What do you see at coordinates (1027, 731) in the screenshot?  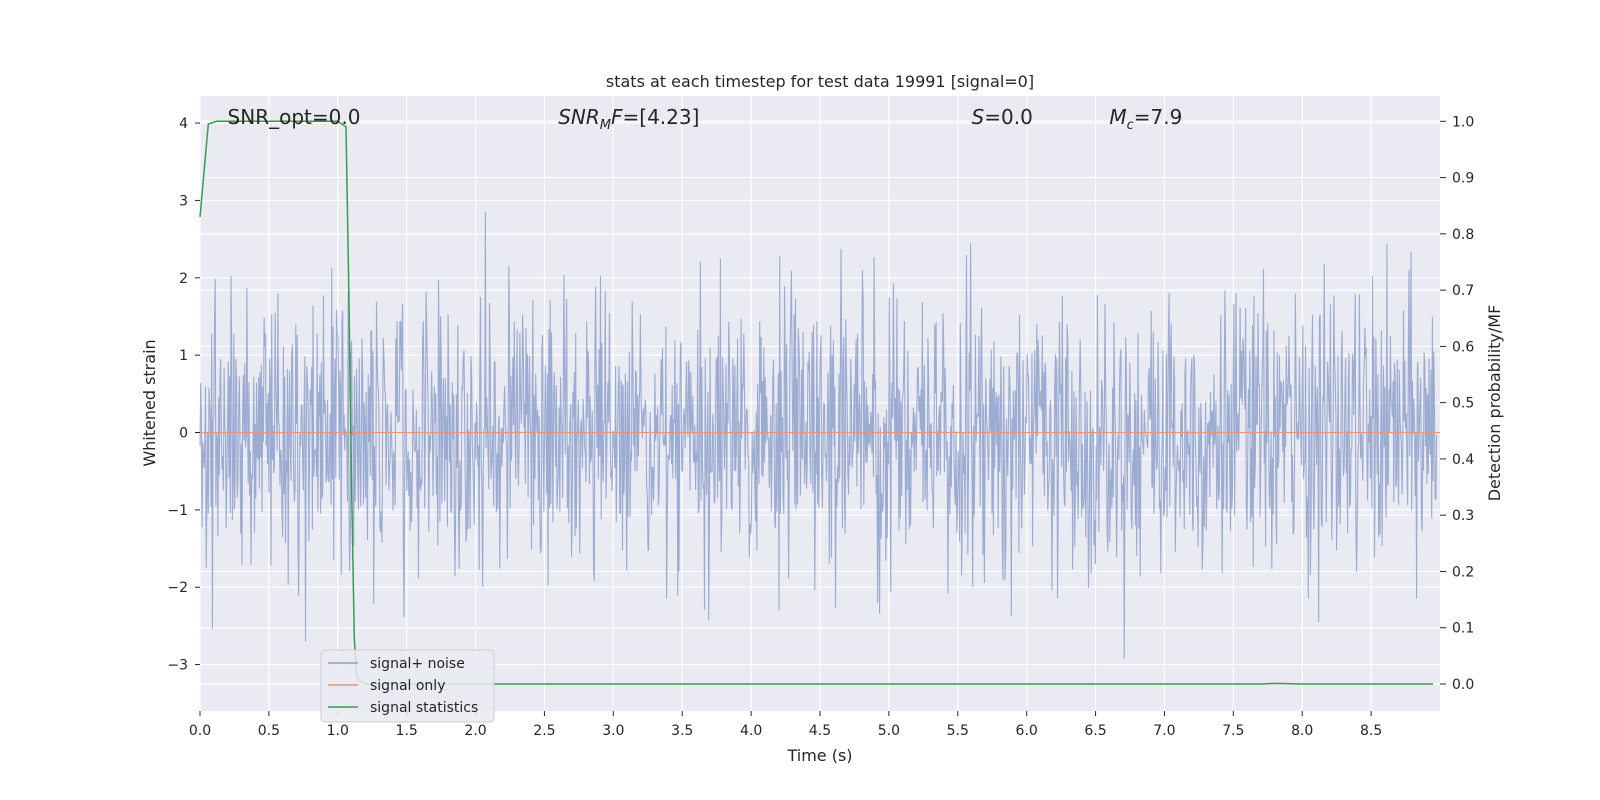 I see `x-tick-label: 6.0` at bounding box center [1027, 731].